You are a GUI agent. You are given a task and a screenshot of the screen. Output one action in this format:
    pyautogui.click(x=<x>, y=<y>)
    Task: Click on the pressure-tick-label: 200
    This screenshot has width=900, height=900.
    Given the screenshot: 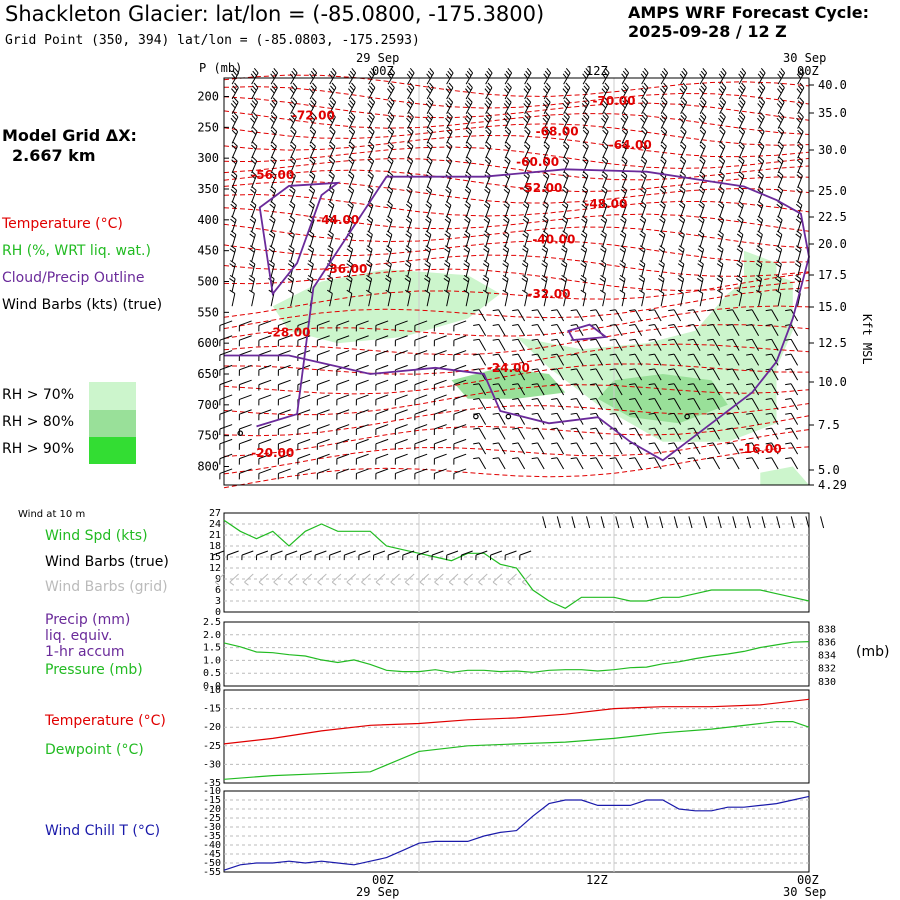 What is the action you would take?
    pyautogui.click(x=208, y=97)
    